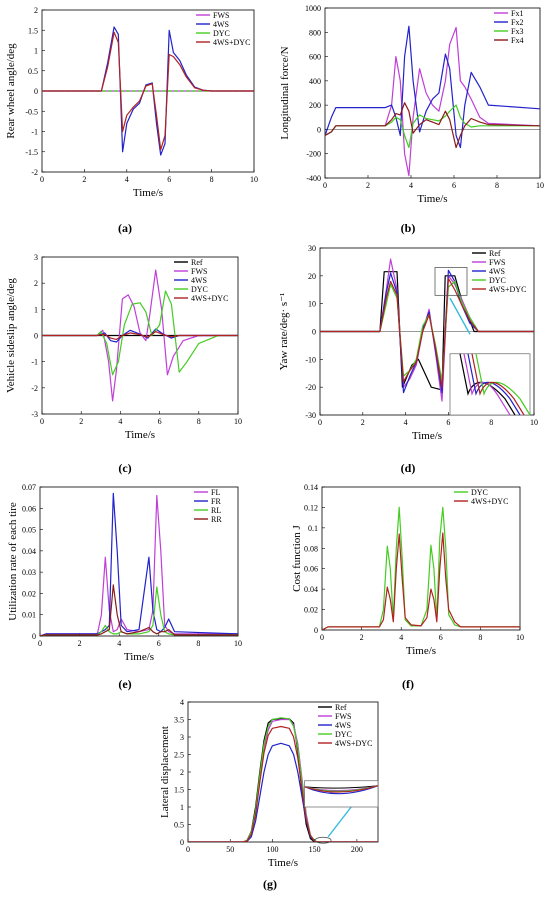 The width and height of the screenshot is (550, 902). Describe the element at coordinates (315, 32) in the screenshot. I see `y-tick-label: 800` at that location.